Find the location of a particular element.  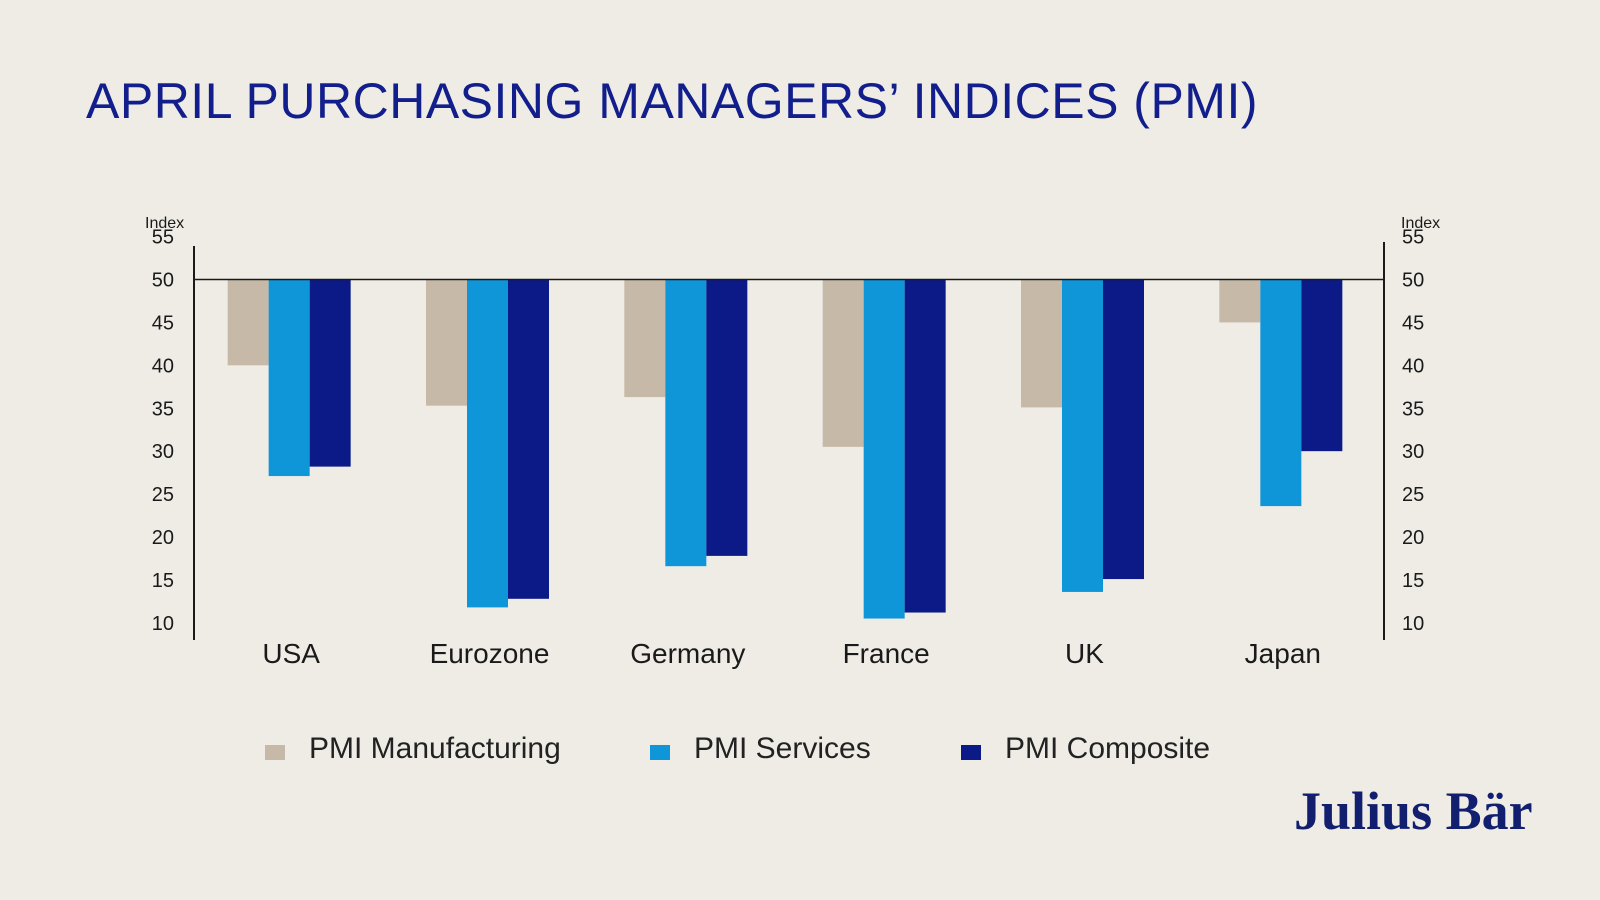

bar-japan-pmi-services is located at coordinates (1281, 393).